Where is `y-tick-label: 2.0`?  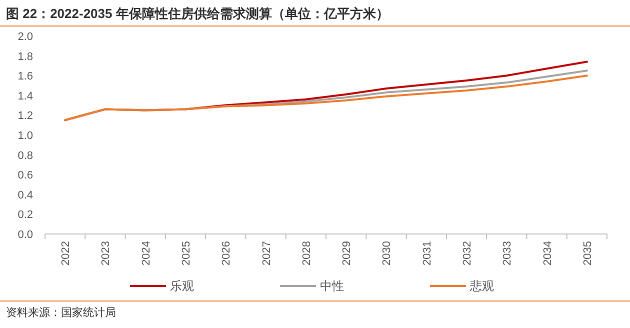
y-tick-label: 2.0 is located at coordinates (25, 37).